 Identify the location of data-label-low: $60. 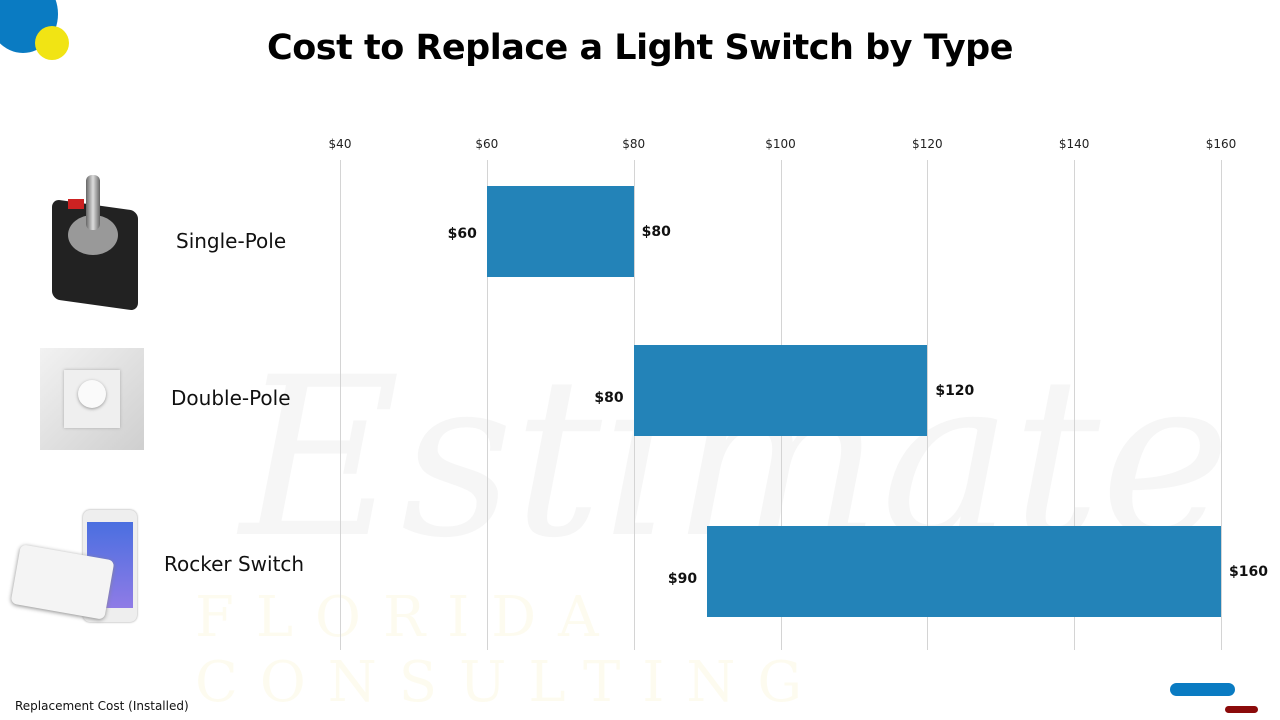
(462, 234).